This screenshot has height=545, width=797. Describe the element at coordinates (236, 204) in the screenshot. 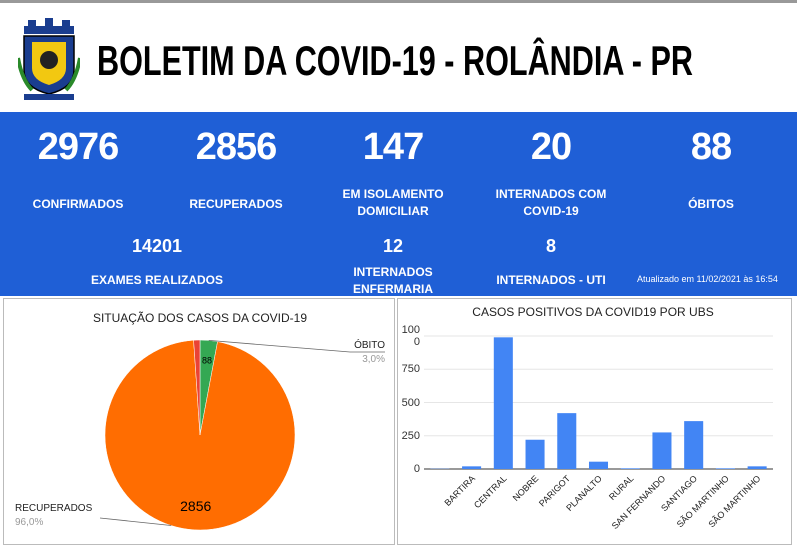

I see `stat-label: RECUPERADOS` at that location.